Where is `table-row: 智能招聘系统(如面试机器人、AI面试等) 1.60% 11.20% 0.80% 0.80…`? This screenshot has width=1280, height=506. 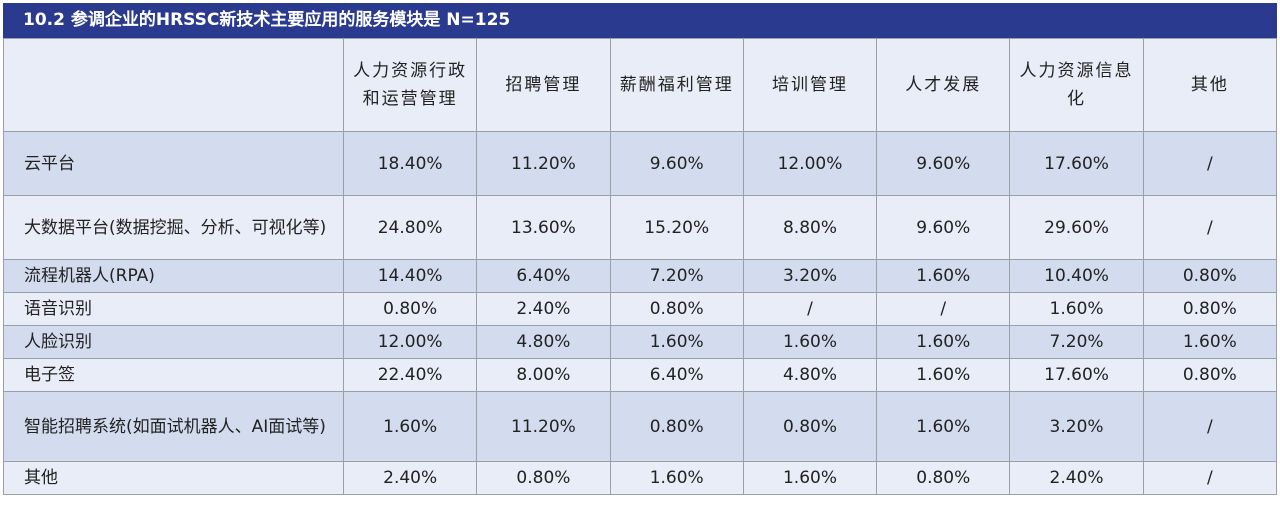
table-row: 智能招聘系统(如面试机器人、AI面试等) 1.60% 11.20% 0.80% 0.80… is located at coordinates (640, 426).